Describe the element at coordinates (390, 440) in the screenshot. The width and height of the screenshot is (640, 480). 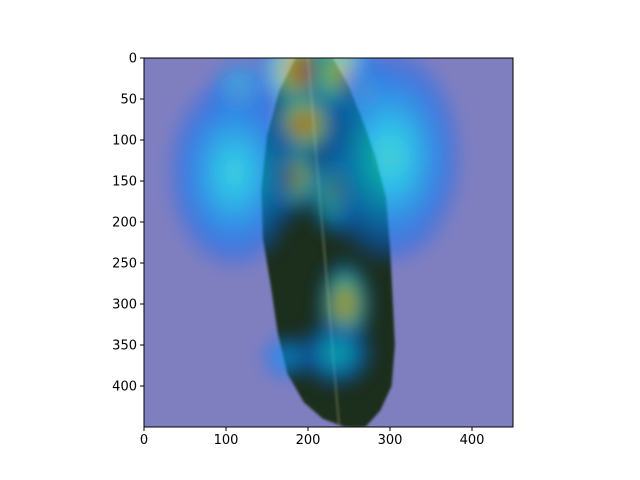
I see `x-tick-label: 300` at that location.